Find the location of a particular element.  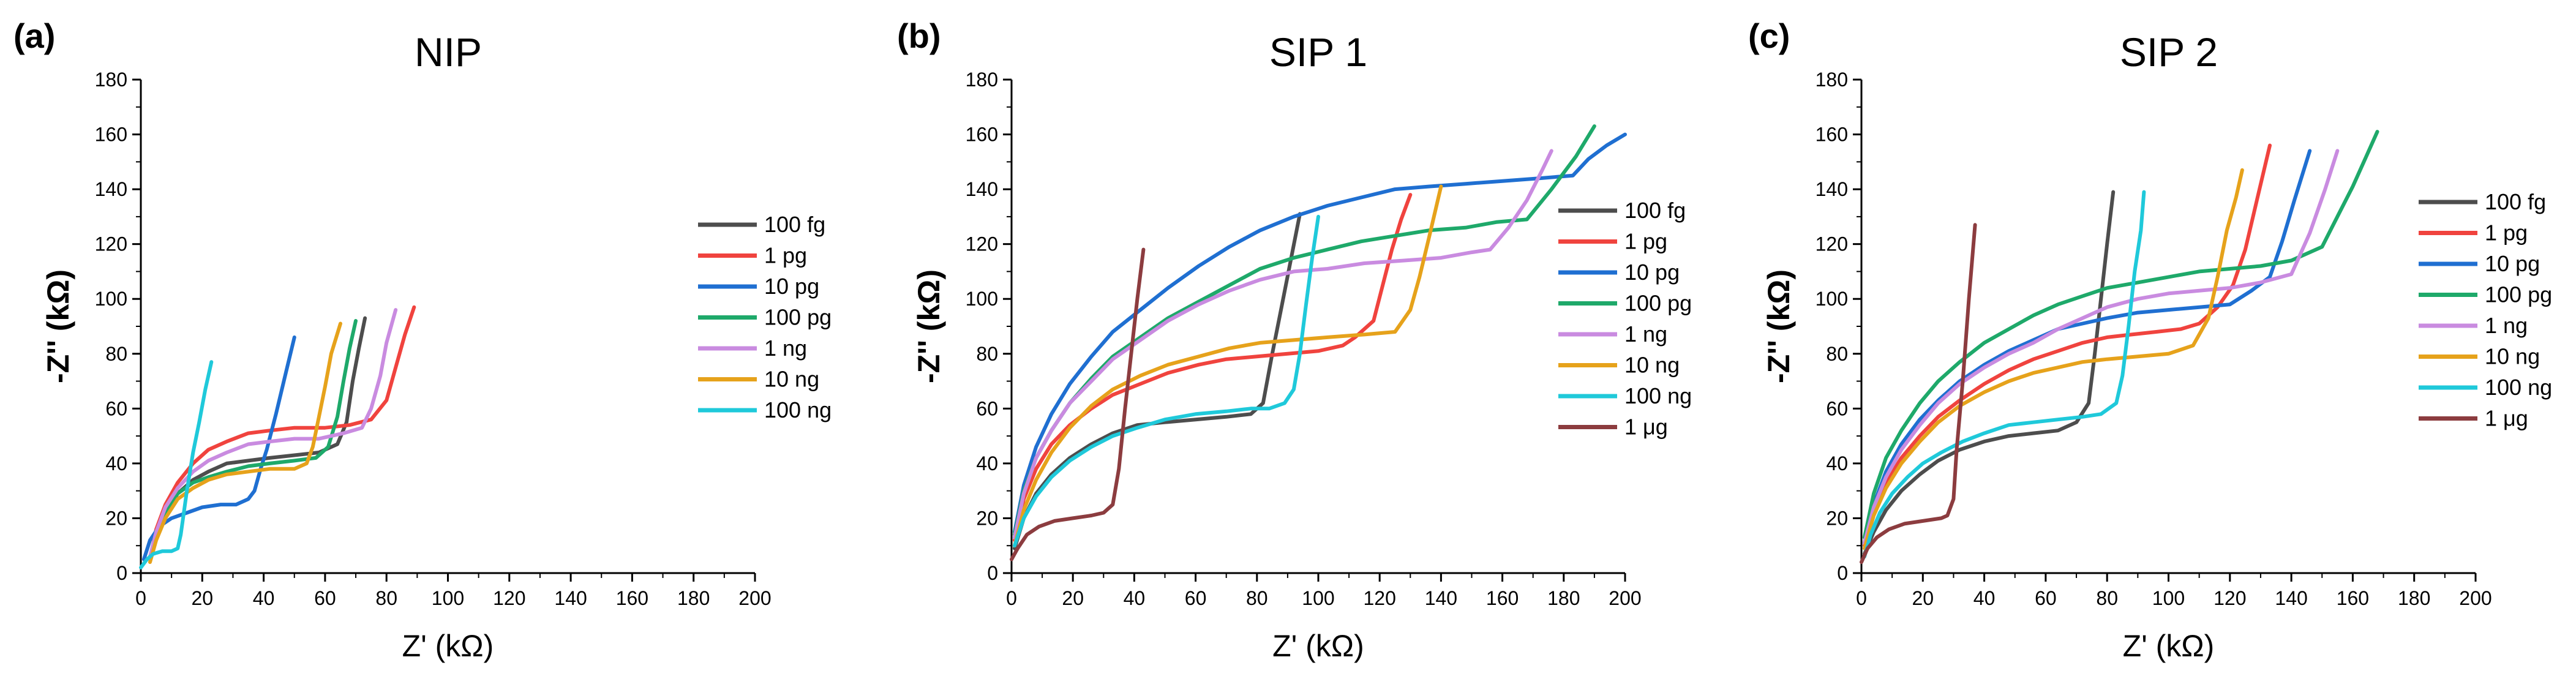

legend: 100 fg 1 pg 10 pg 100 pg 1 ng 10 ng 100 ng is located at coordinates (765, 317).